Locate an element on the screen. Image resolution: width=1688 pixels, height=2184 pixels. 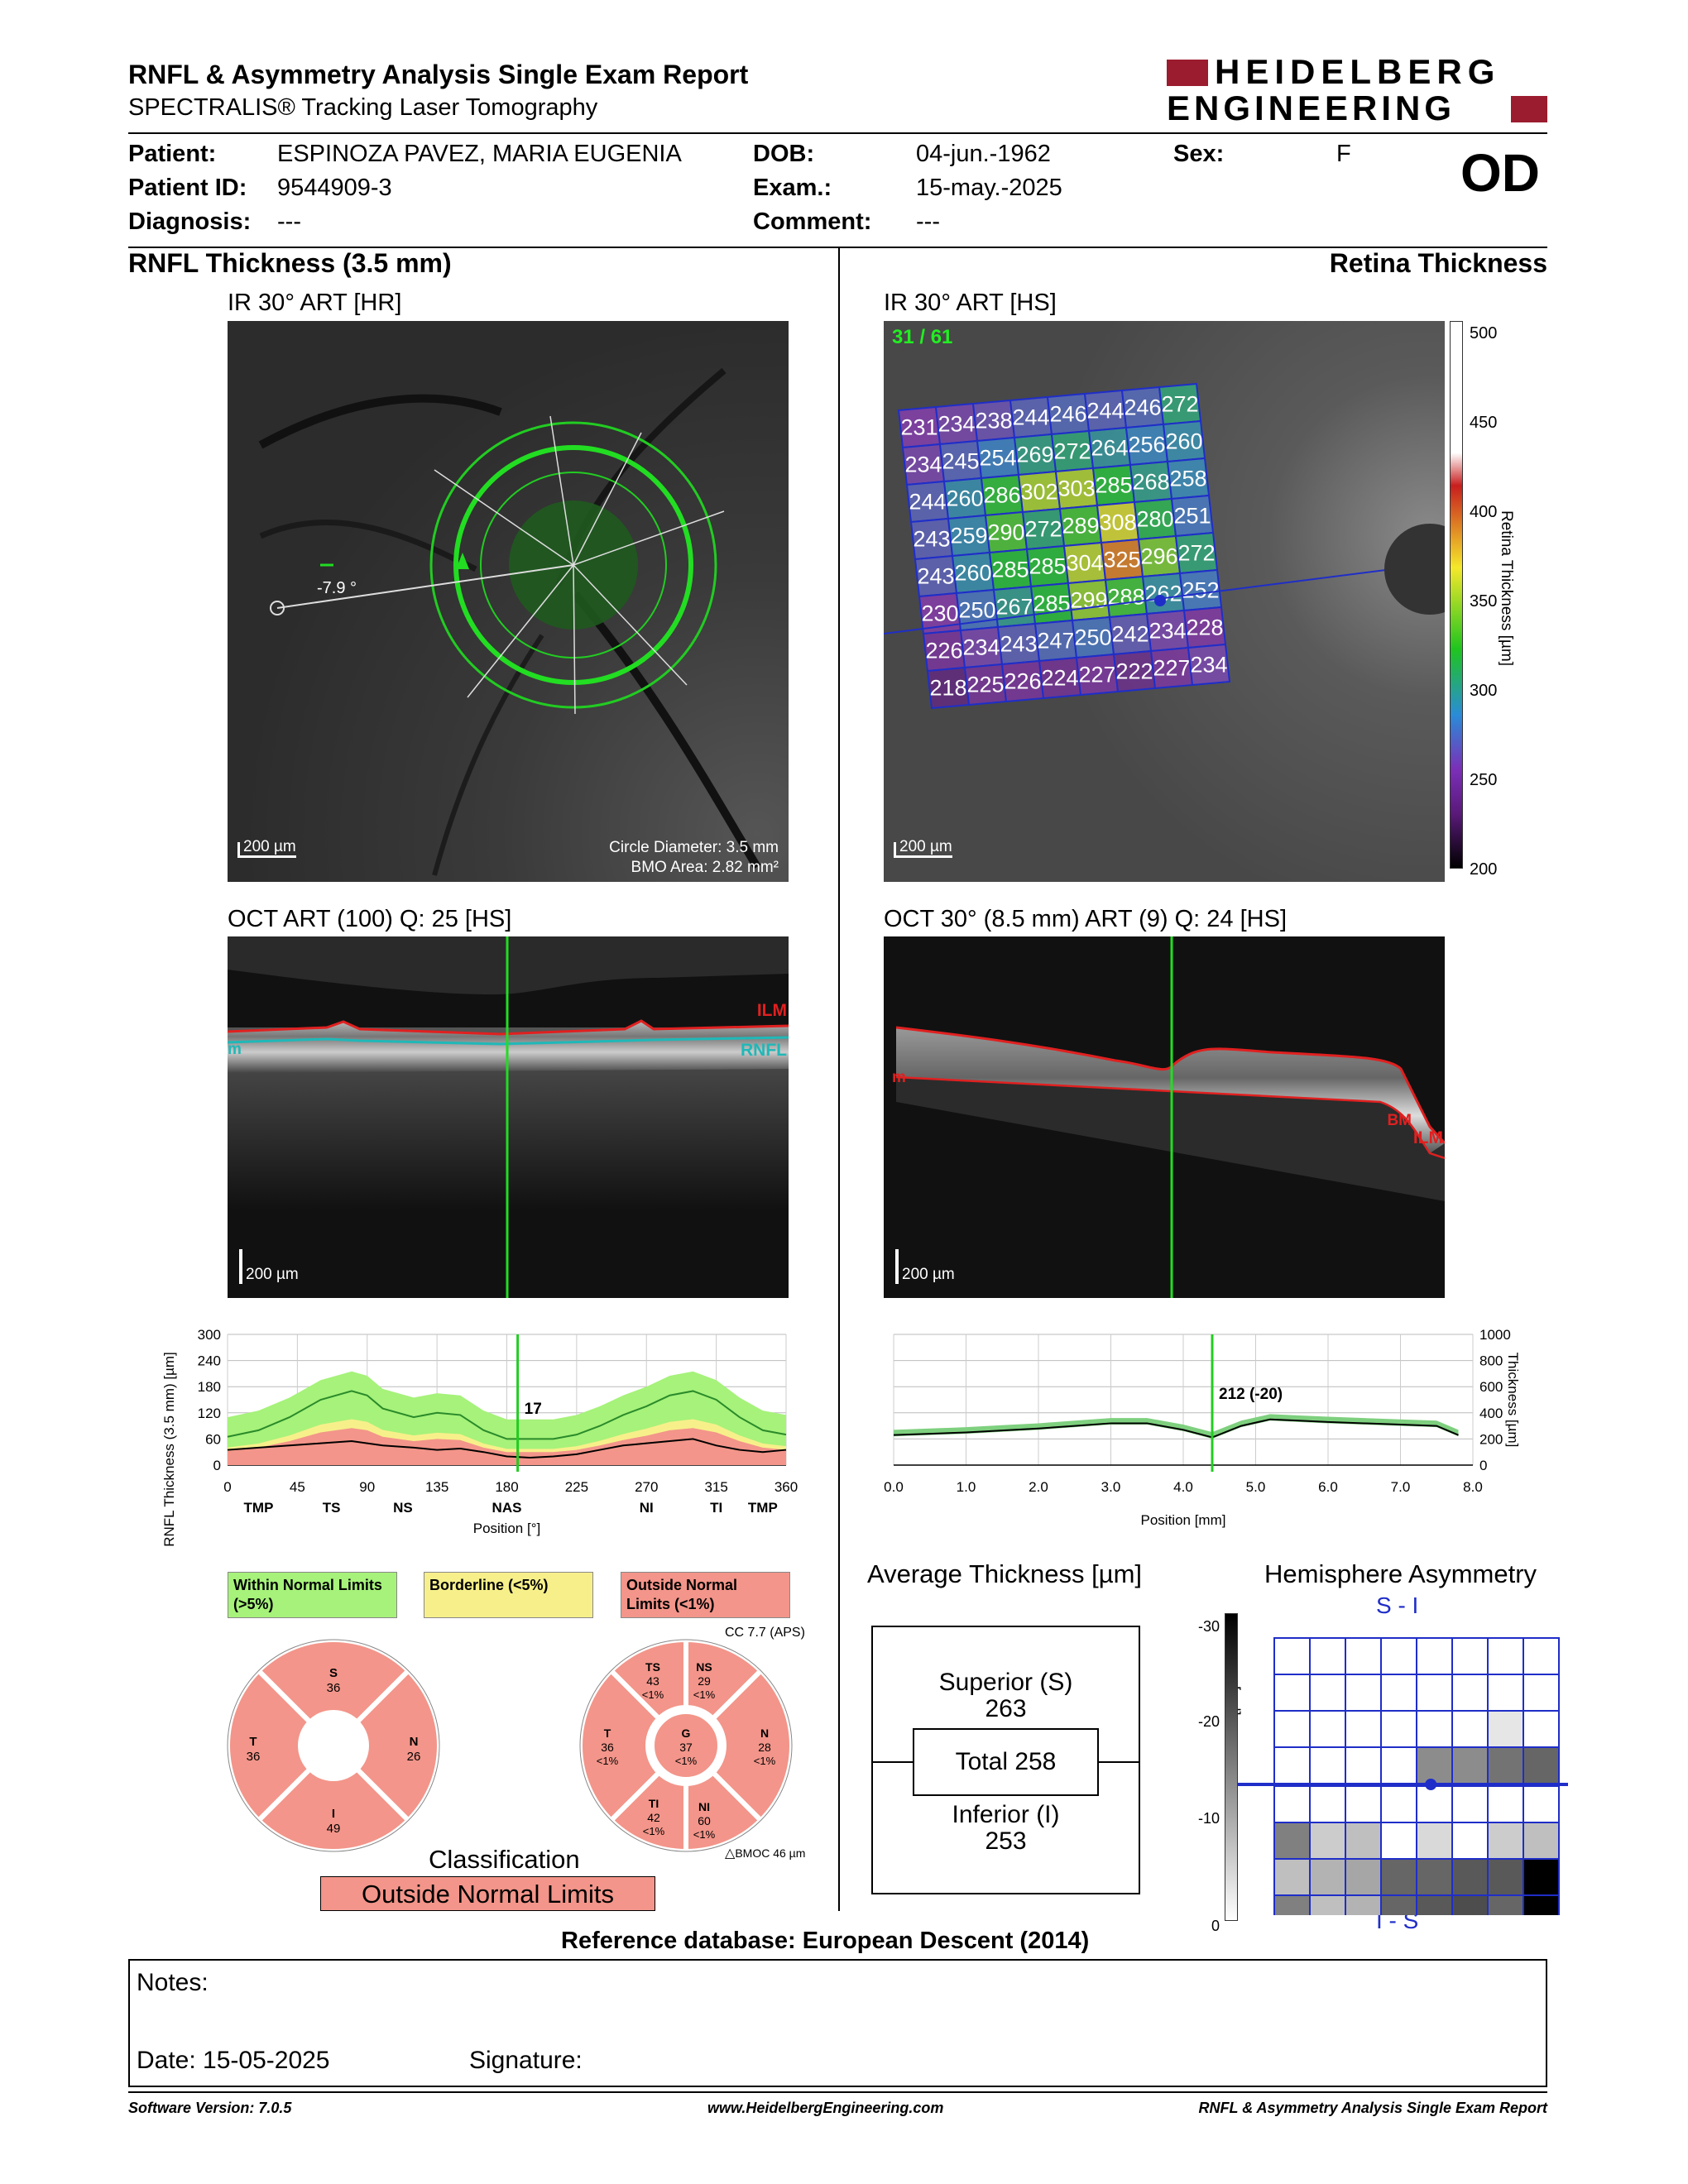
thickness-value: 254 is located at coordinates (997, 458).